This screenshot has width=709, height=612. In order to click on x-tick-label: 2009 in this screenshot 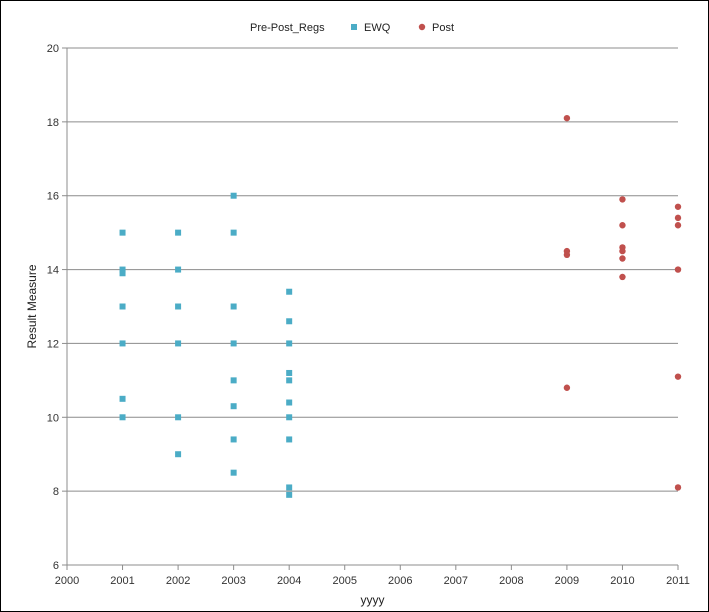, I will do `click(567, 581)`.